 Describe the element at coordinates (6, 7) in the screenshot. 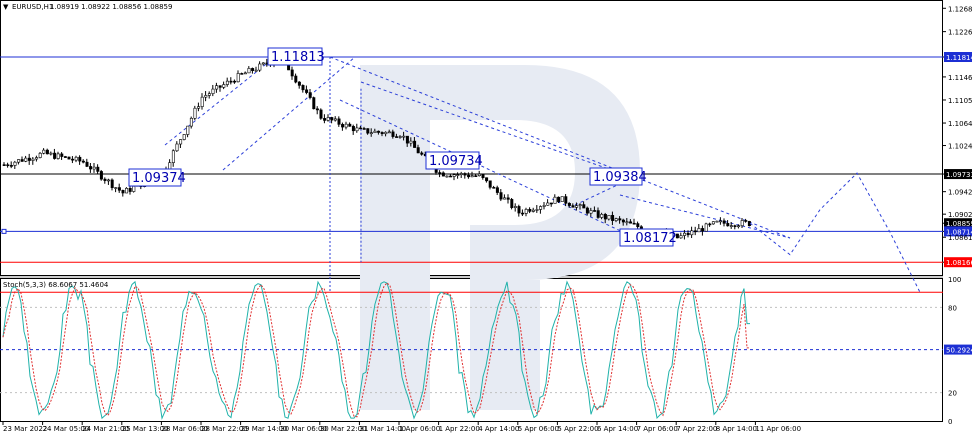

I see `menu-arrow-icon: ▼` at that location.